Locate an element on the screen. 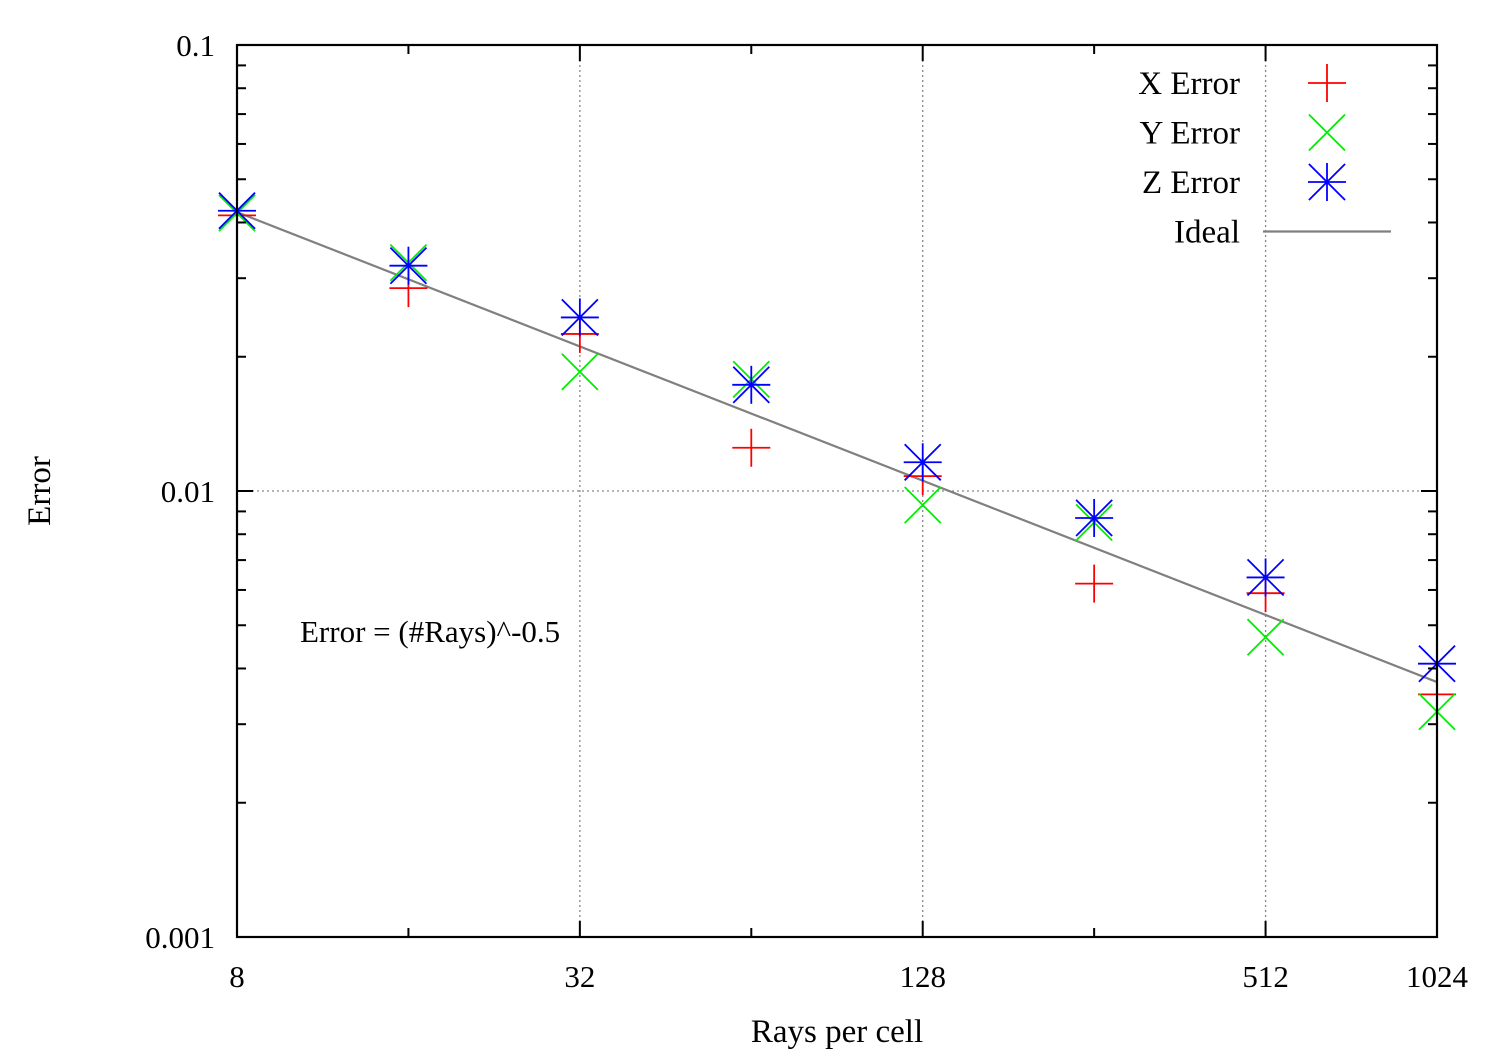 The width and height of the screenshot is (1500, 1055). legend-label-z-error: Z Error is located at coordinates (1191, 183).